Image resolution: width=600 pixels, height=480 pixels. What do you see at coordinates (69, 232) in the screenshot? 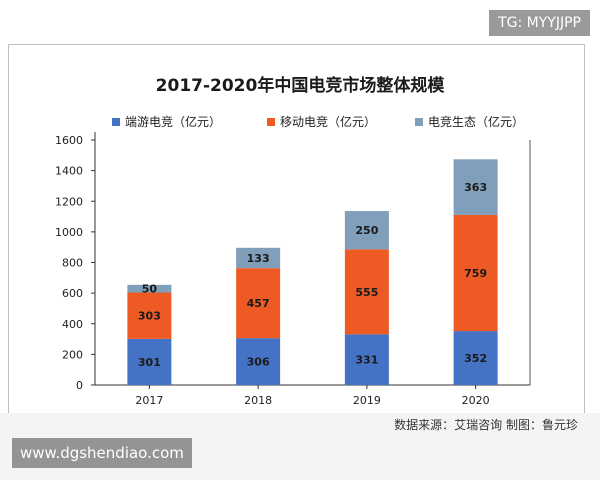
I see `y-tick-label: 1000` at bounding box center [69, 232].